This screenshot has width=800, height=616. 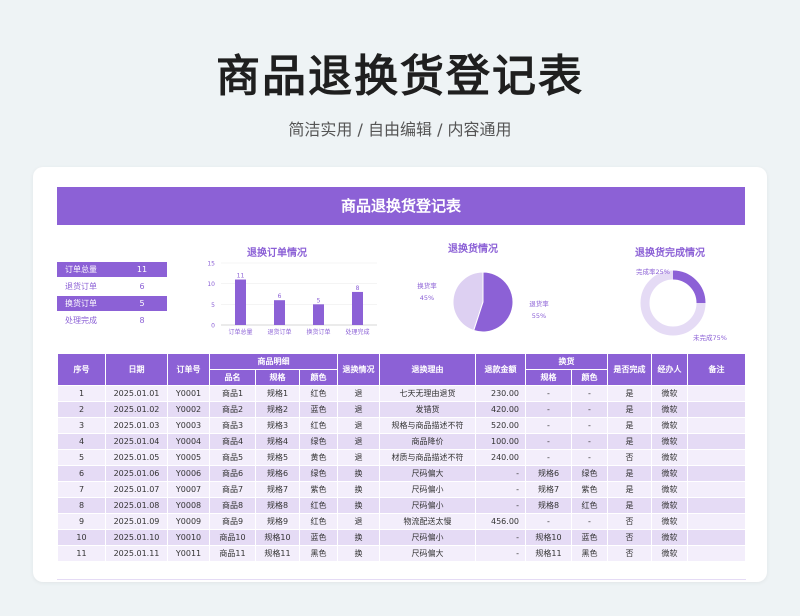 What do you see at coordinates (277, 409) in the screenshot?
I see `cell-spec: 规格2` at bounding box center [277, 409].